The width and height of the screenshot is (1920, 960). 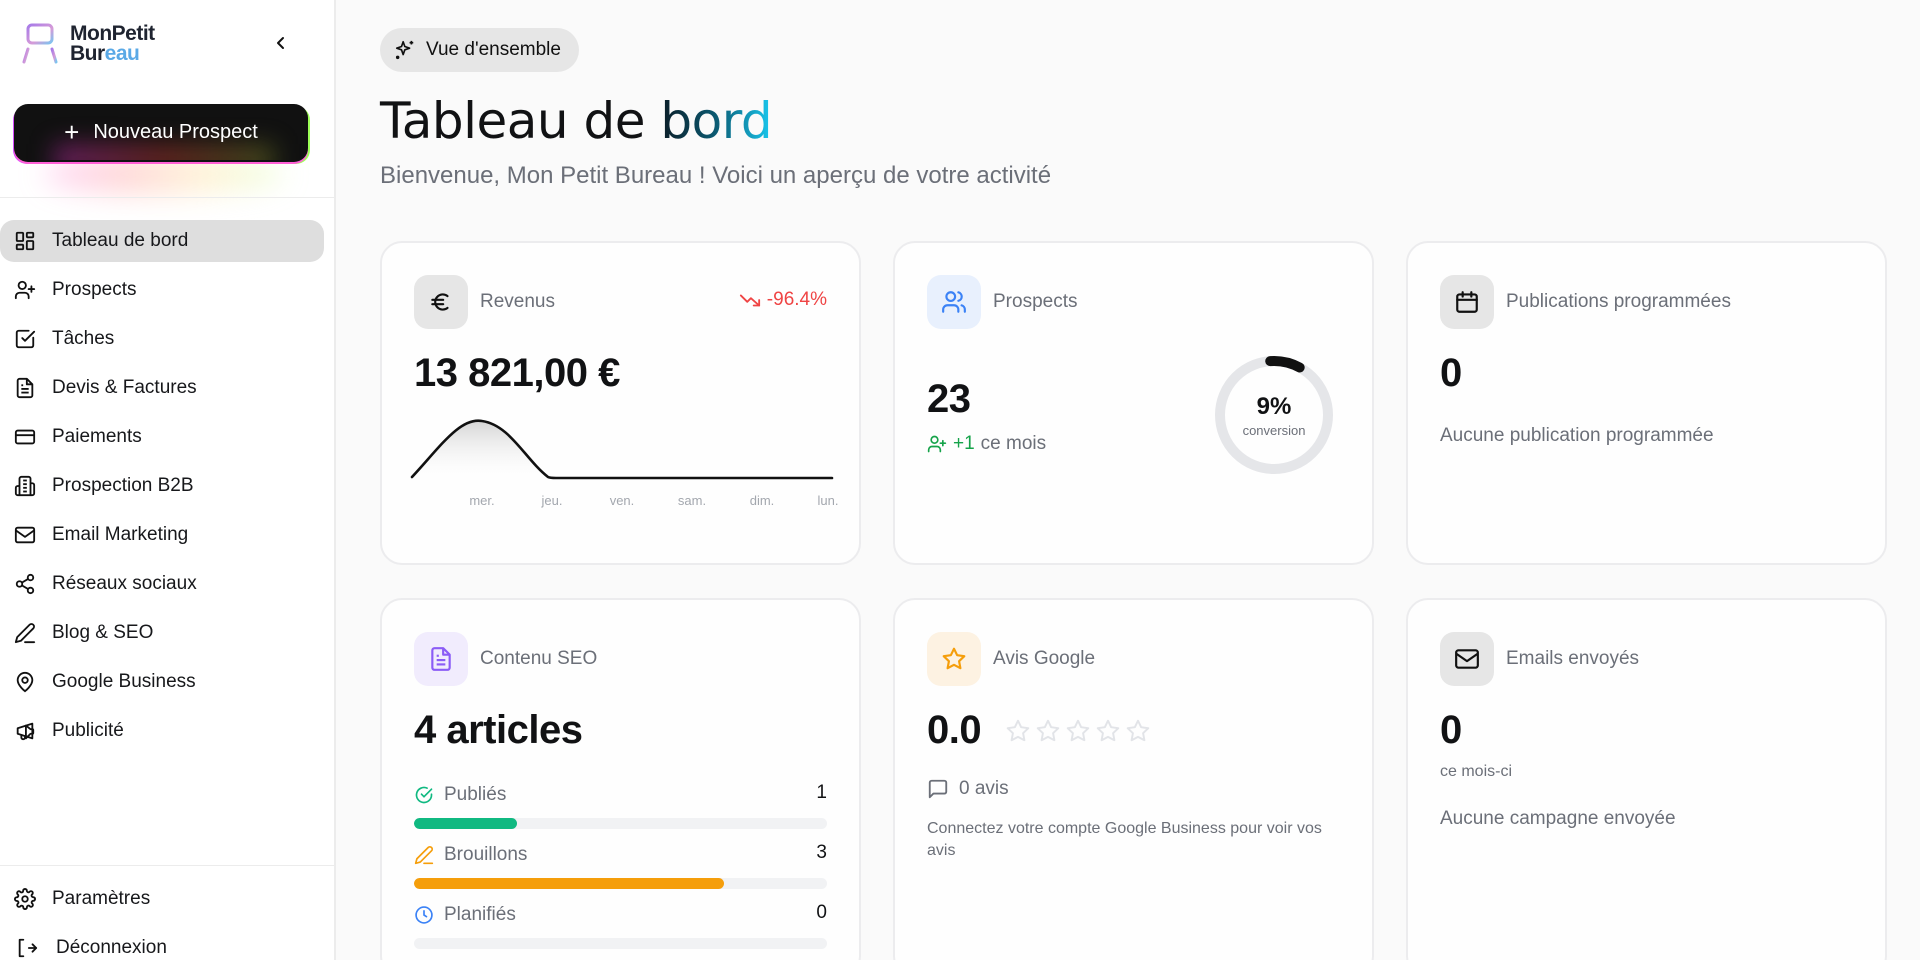 I want to click on sidebar-item-label: Tableau de bord, so click(x=120, y=240).